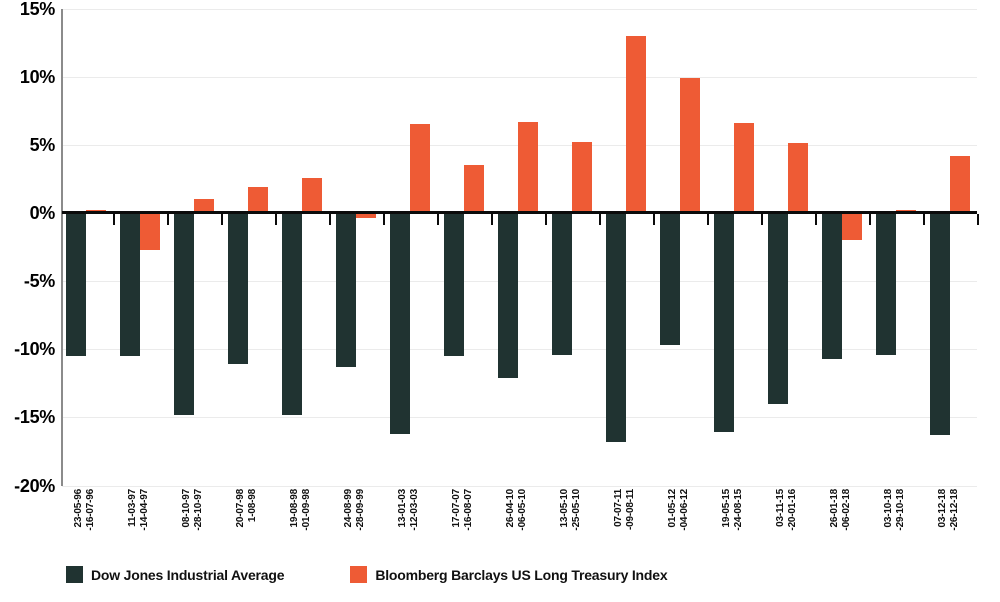 The width and height of the screenshot is (1000, 602). I want to click on x-category-label-text: 13-01-03 -12-03-03, so click(408, 510).